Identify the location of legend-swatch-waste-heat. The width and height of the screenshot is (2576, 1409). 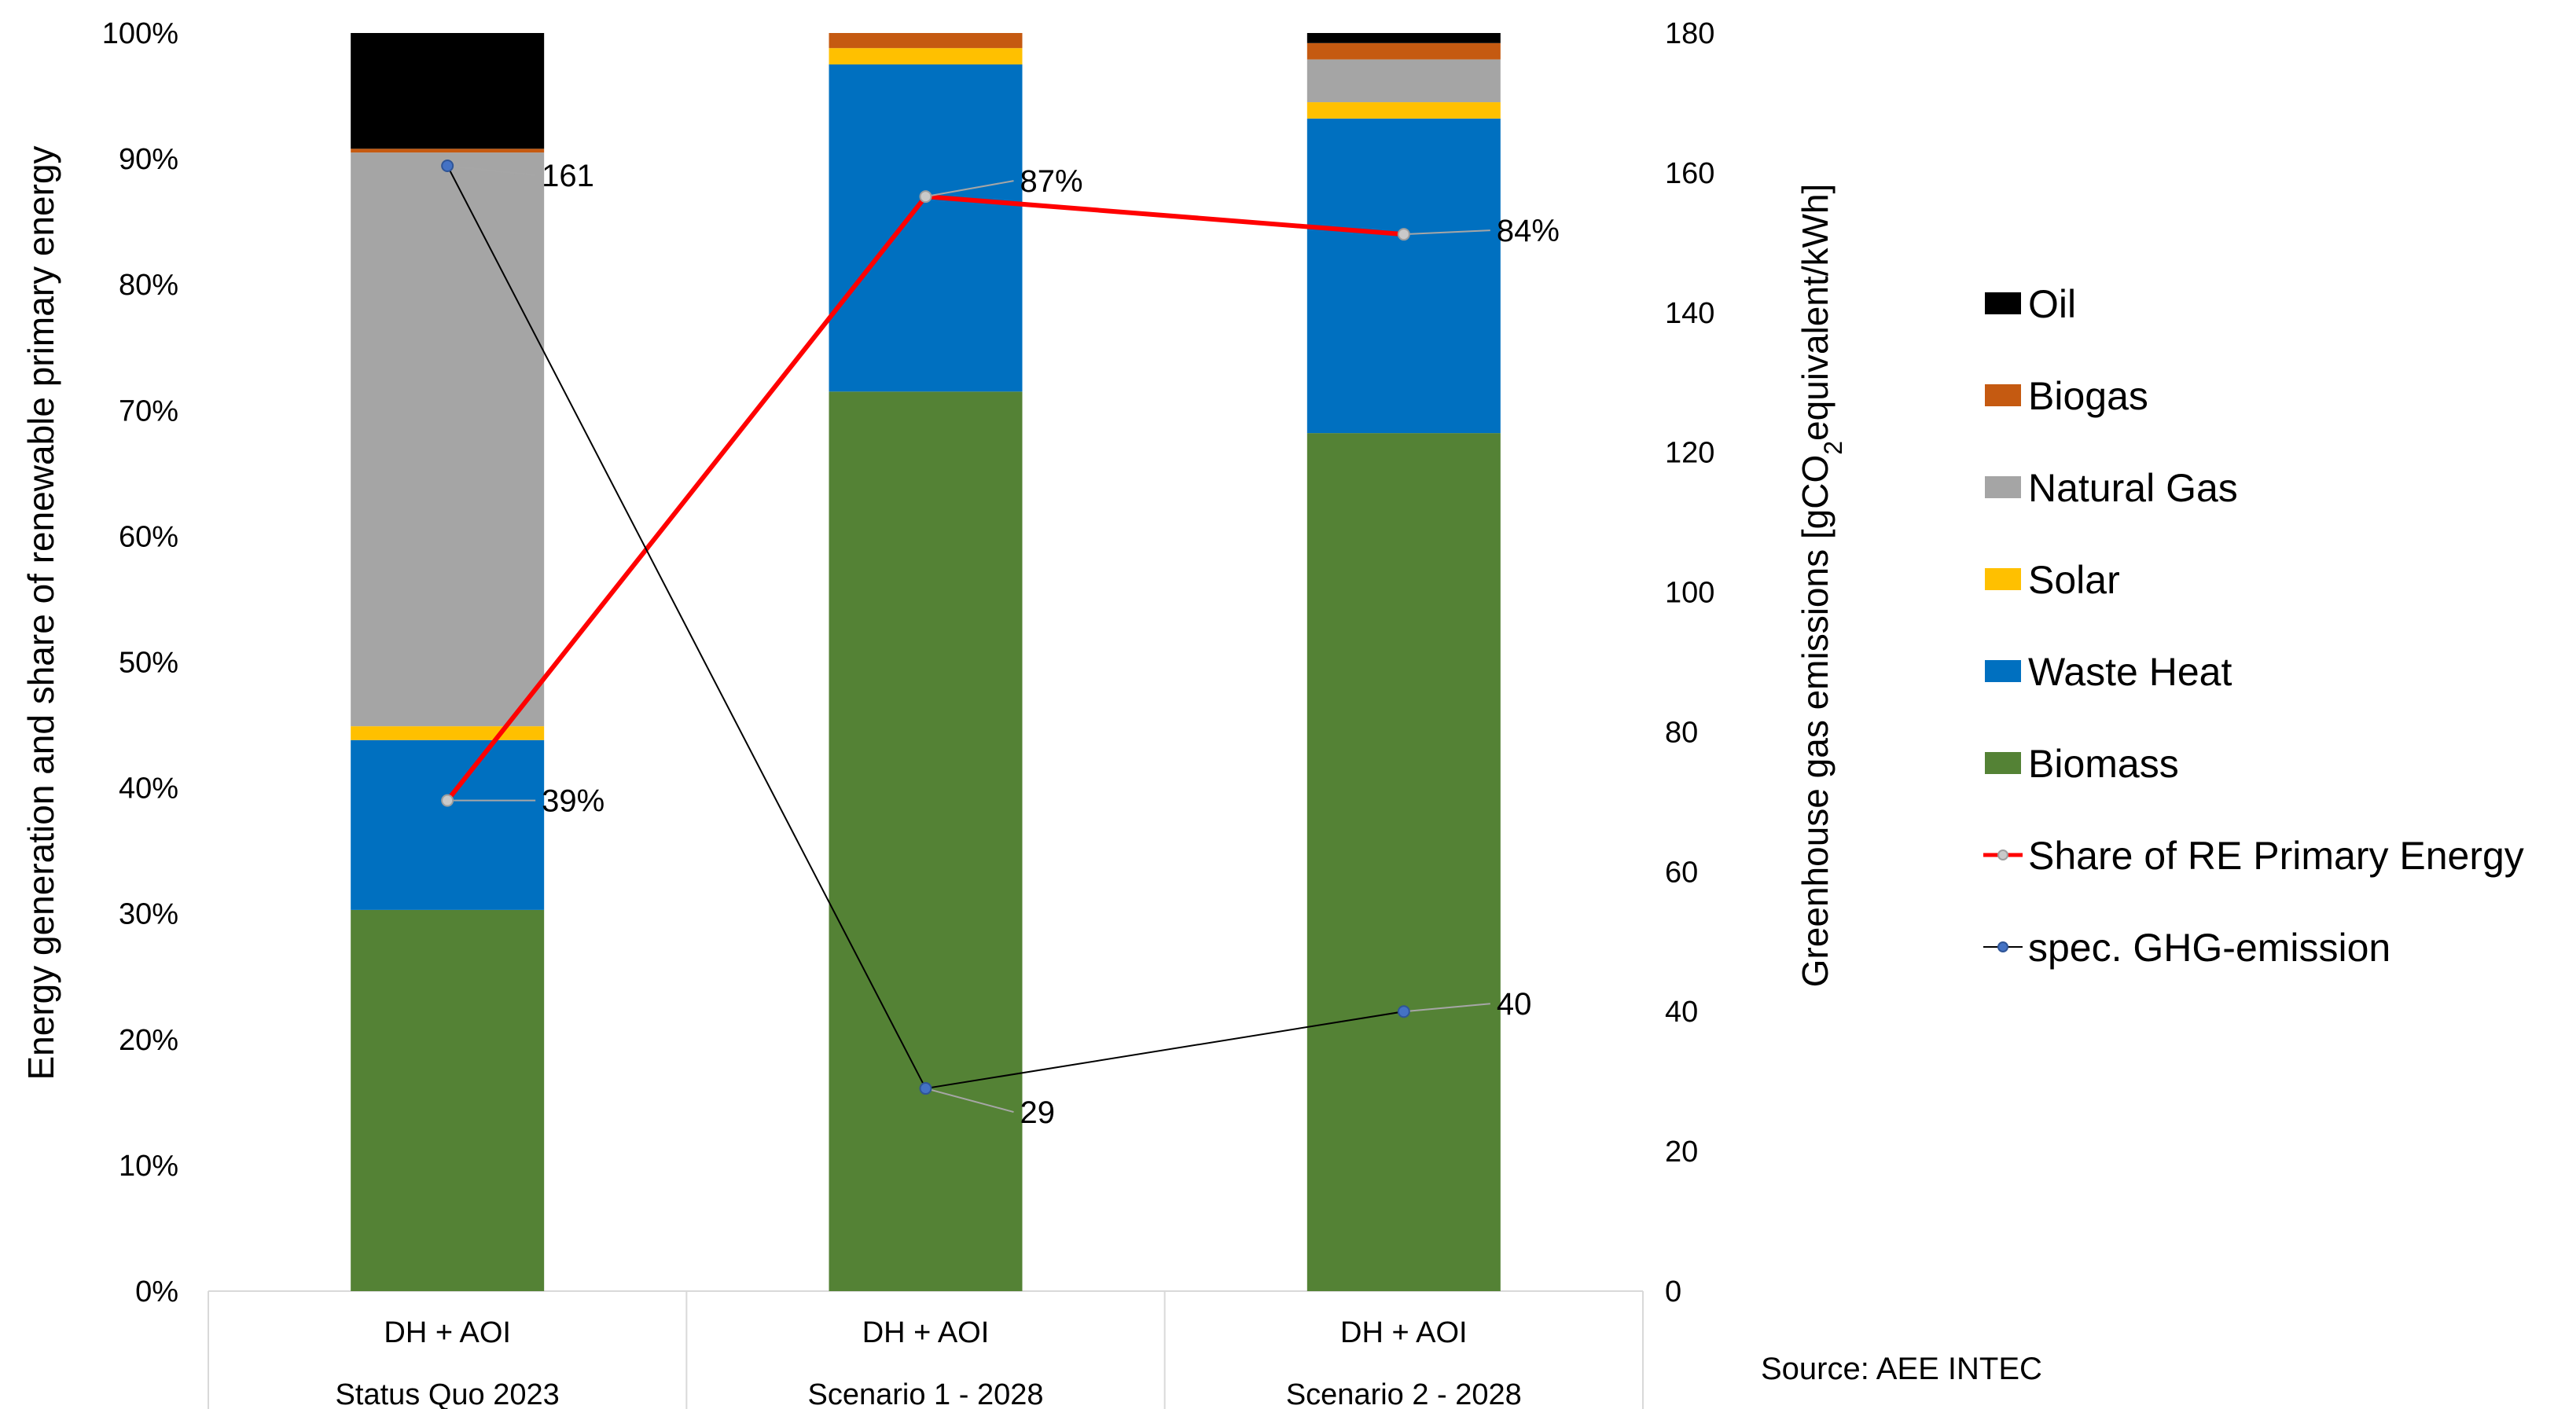
(2003, 671).